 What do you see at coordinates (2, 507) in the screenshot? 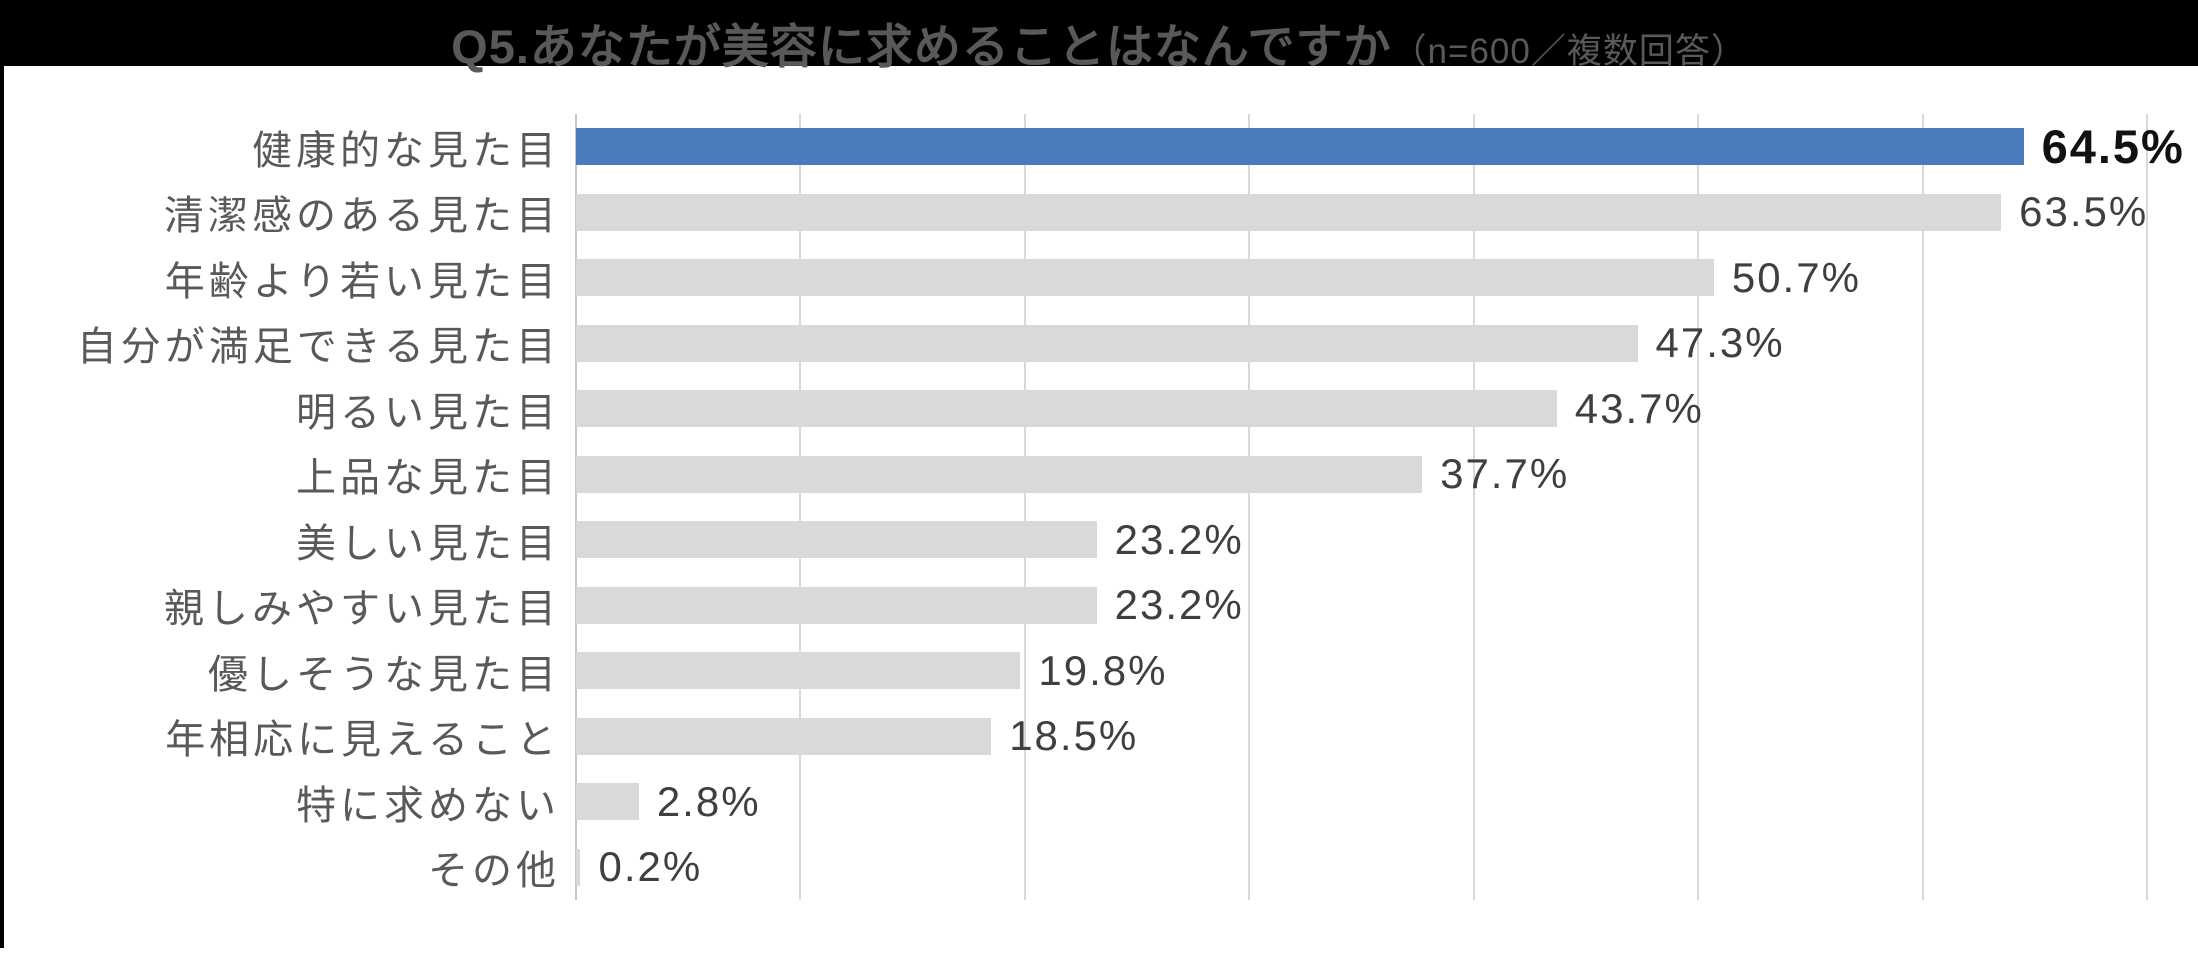
I see `left-edge-border` at bounding box center [2, 507].